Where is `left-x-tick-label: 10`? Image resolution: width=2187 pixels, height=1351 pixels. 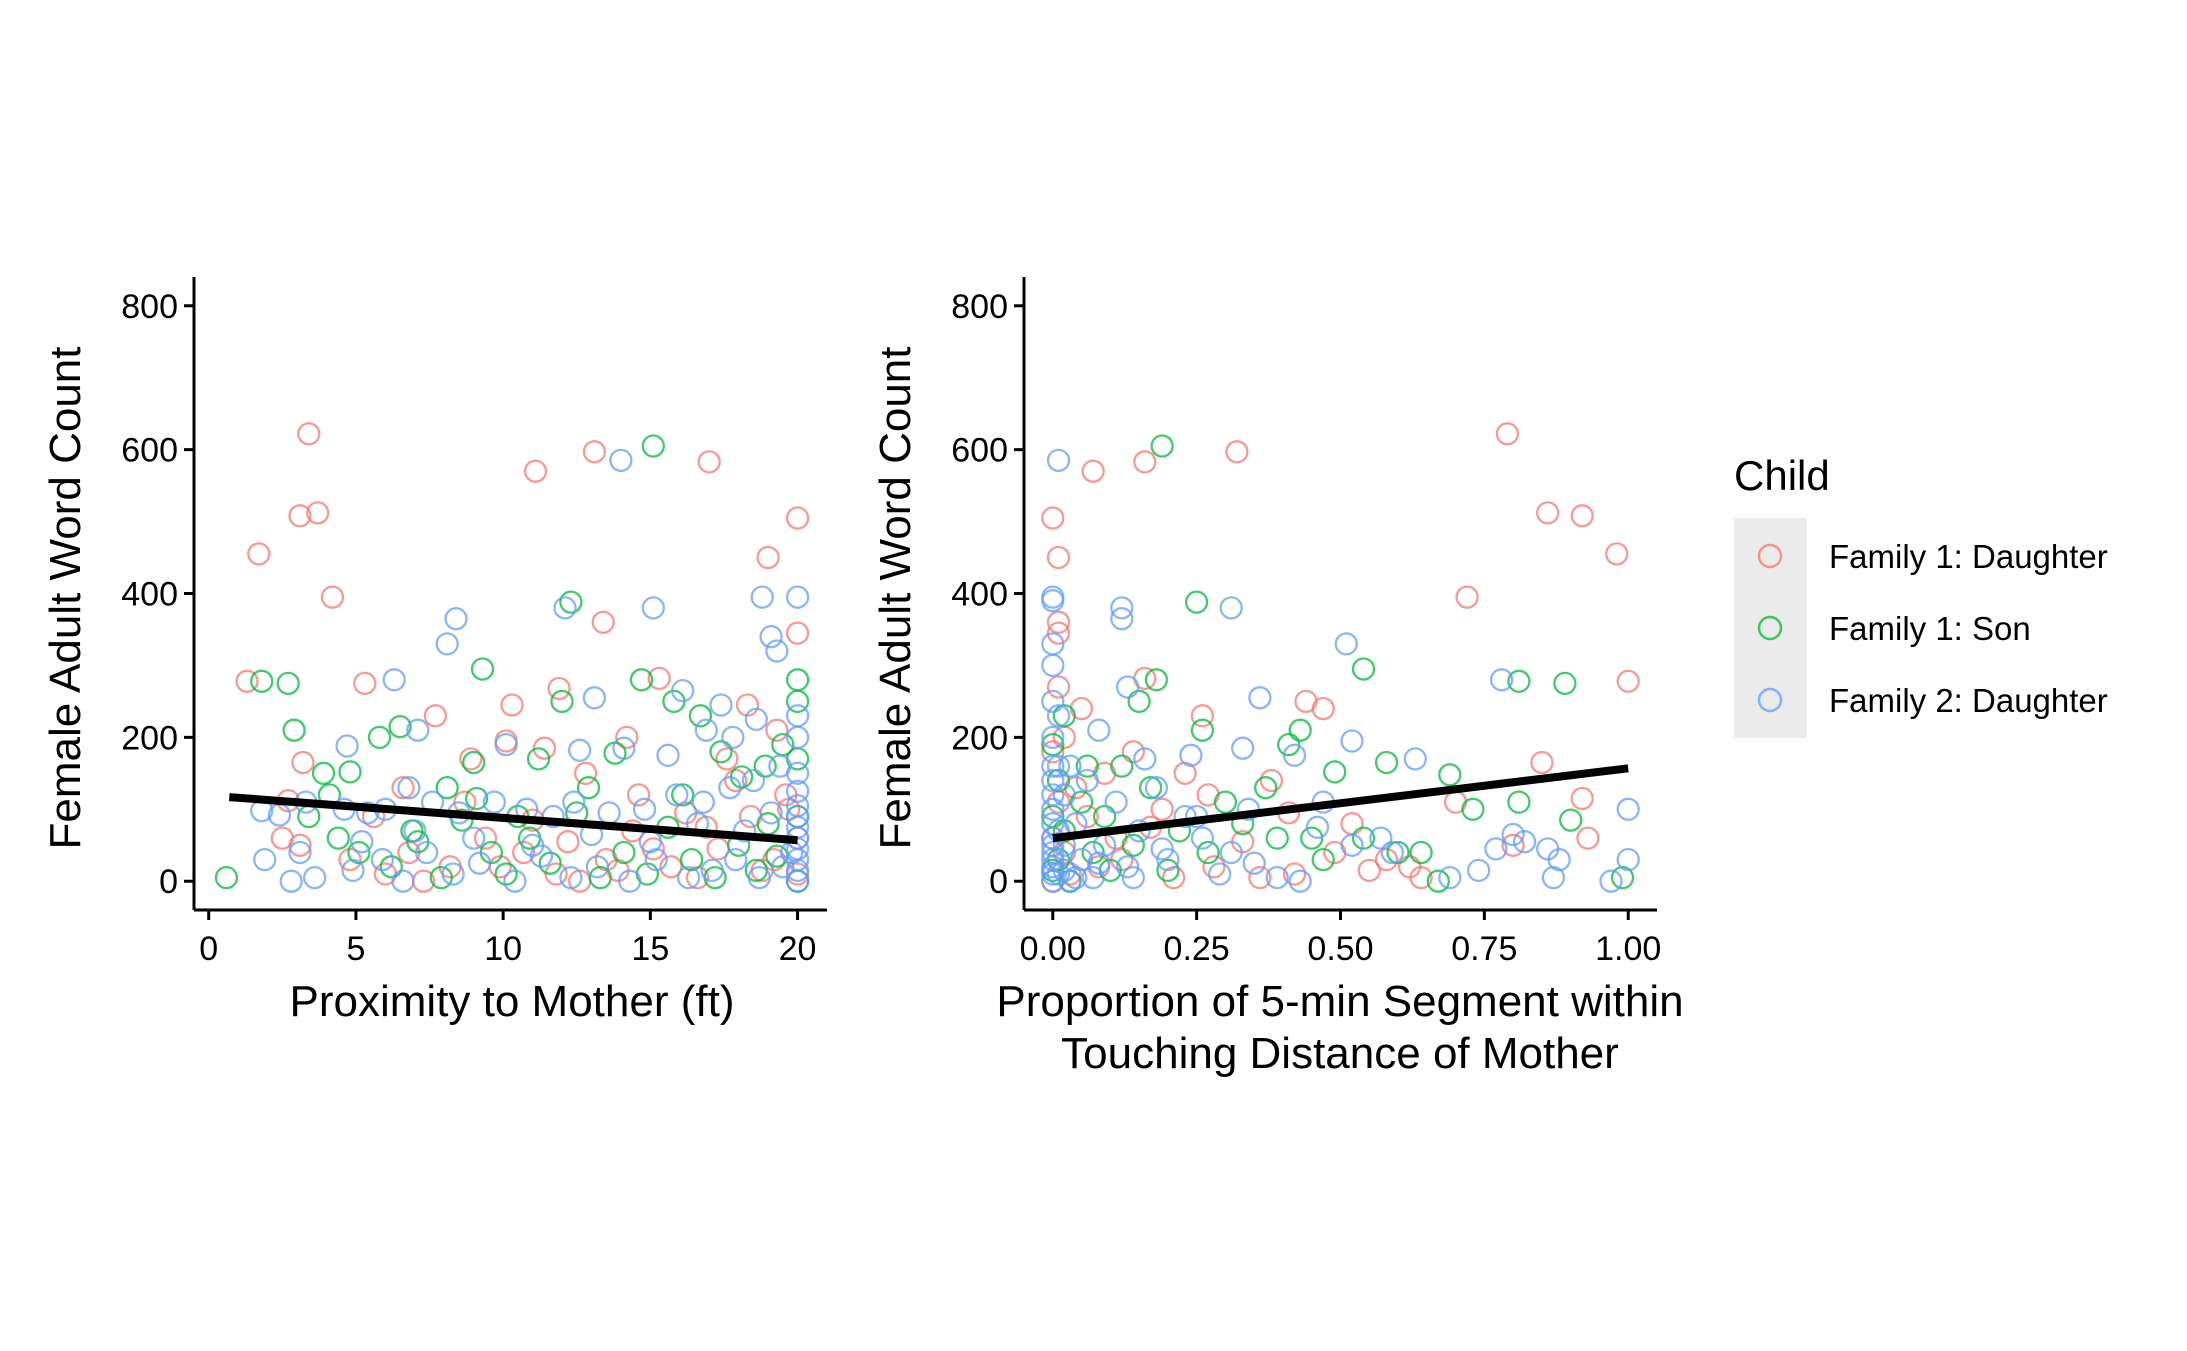 left-x-tick-label: 10 is located at coordinates (503, 949).